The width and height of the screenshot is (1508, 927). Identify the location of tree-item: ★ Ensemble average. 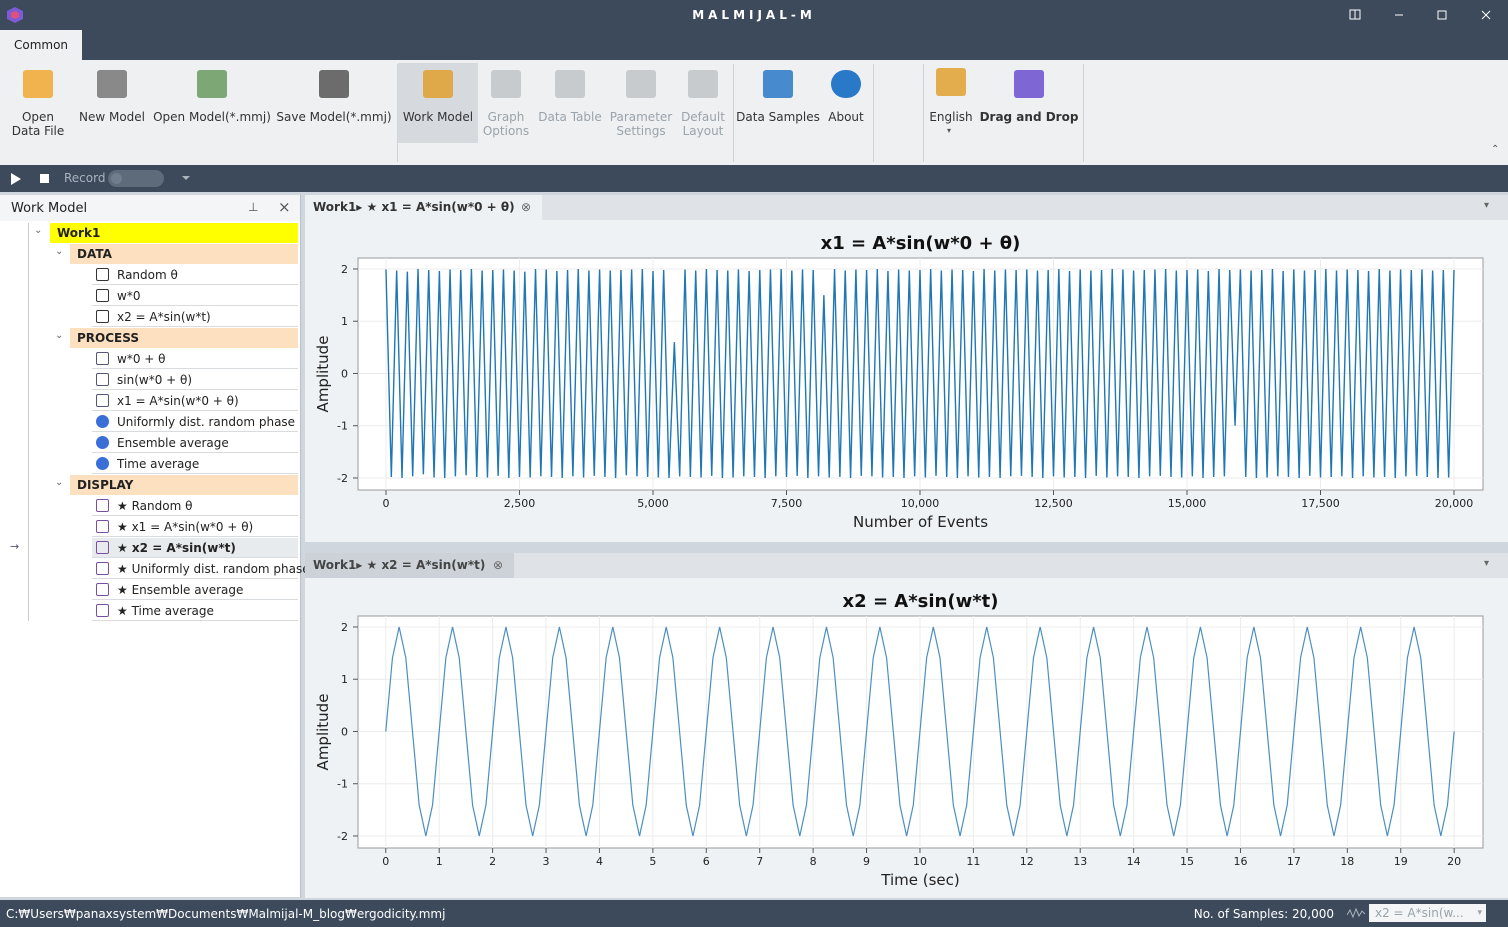
(195, 590).